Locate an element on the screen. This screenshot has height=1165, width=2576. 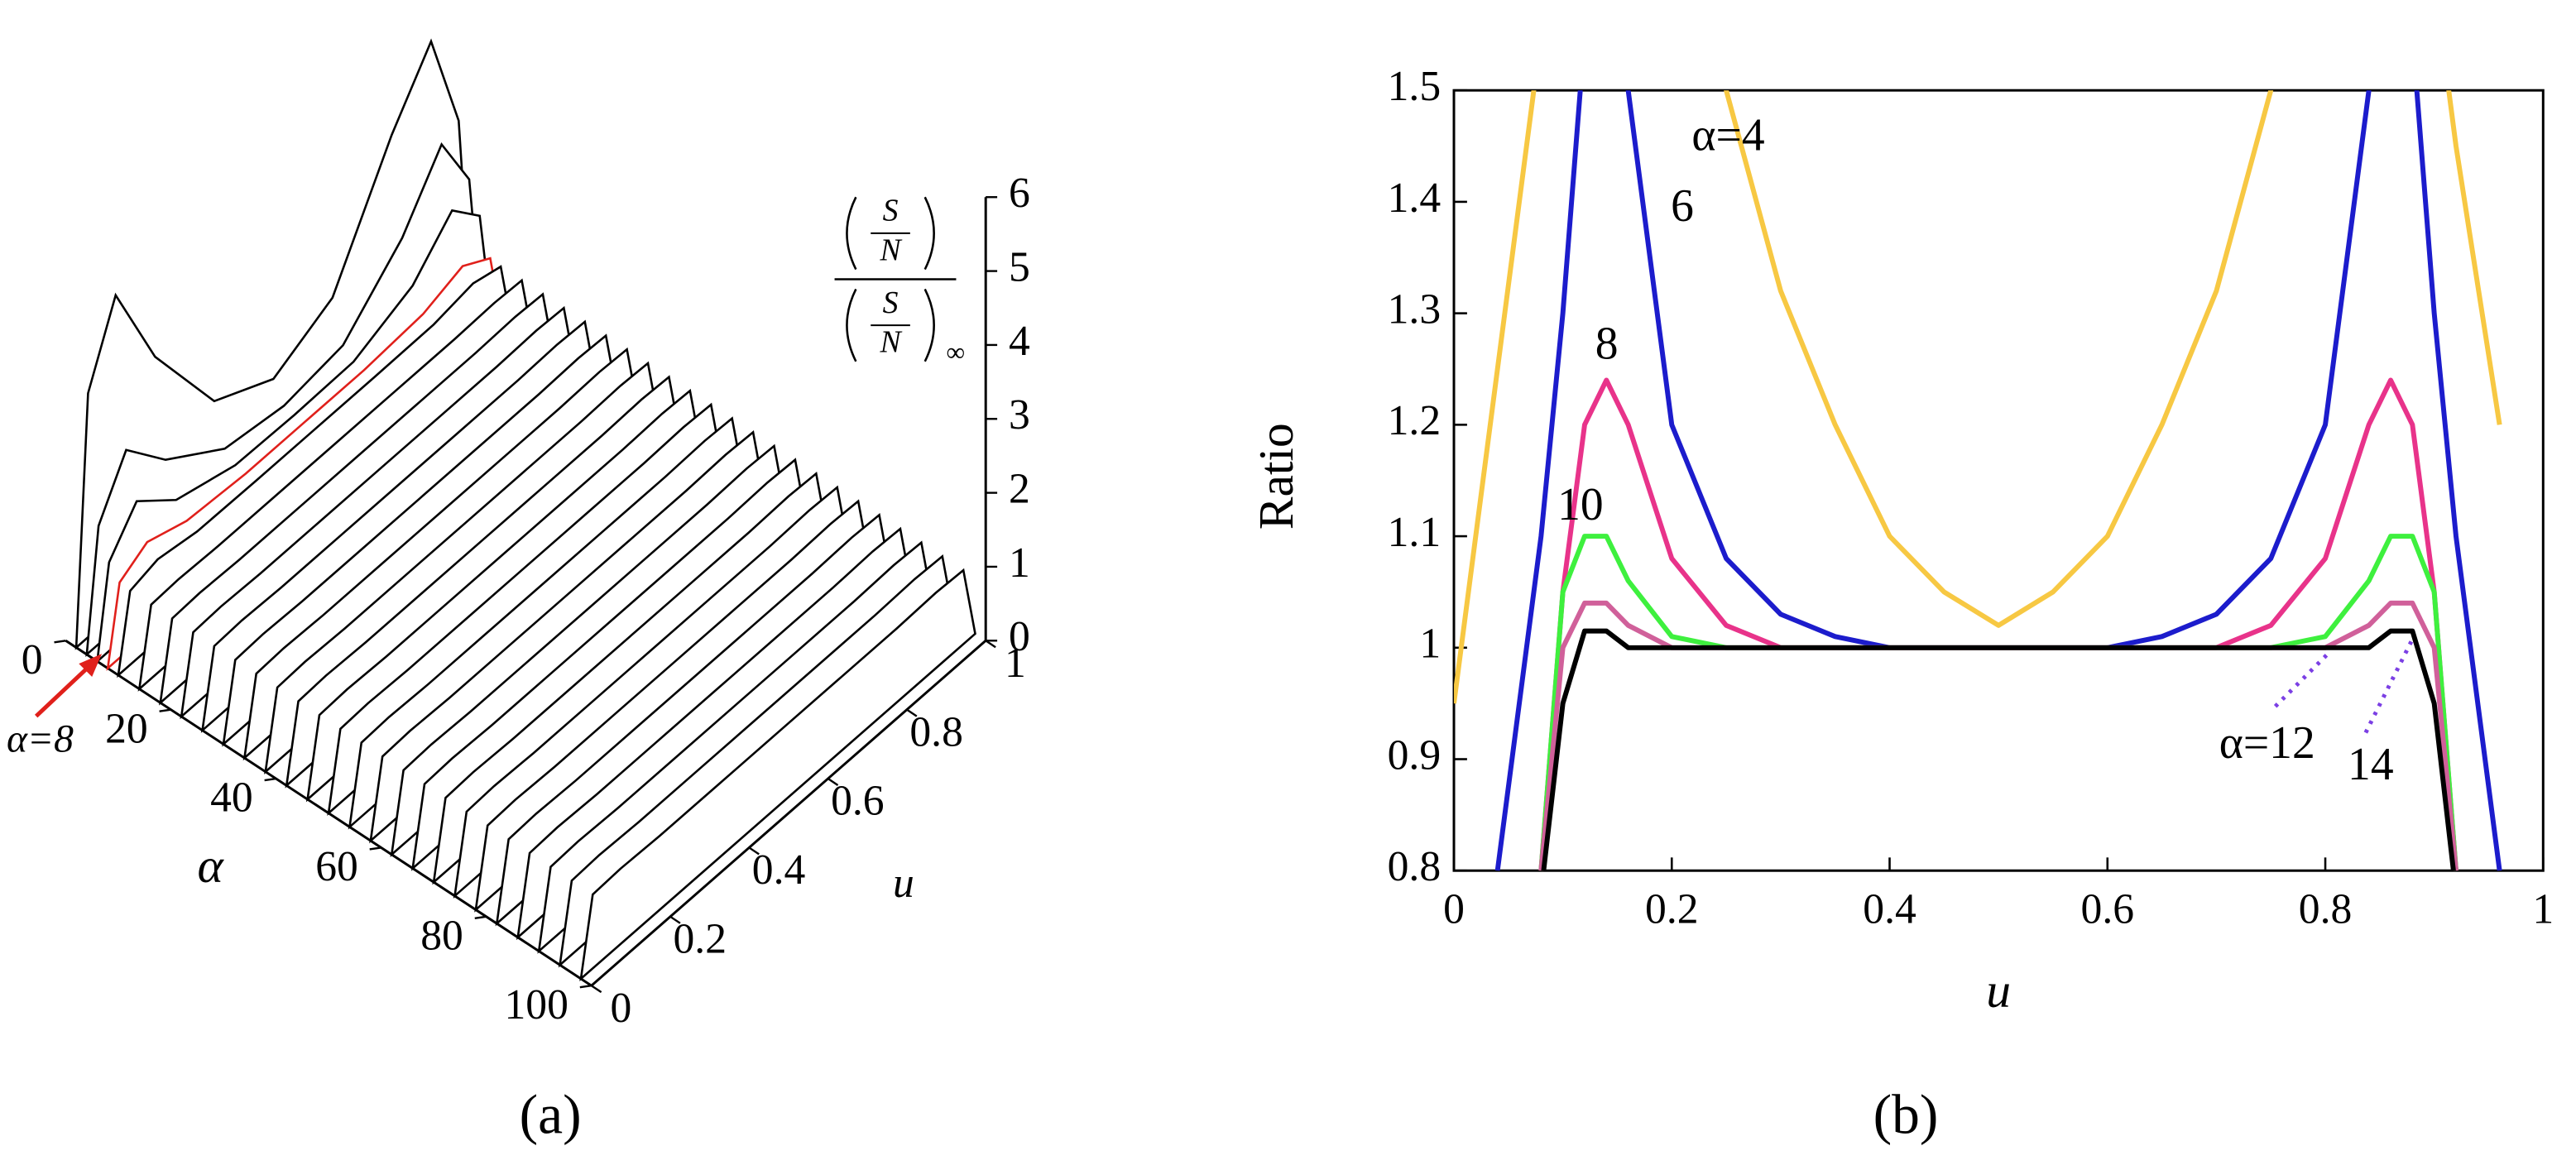
series-label: 8 is located at coordinates (1607, 344).